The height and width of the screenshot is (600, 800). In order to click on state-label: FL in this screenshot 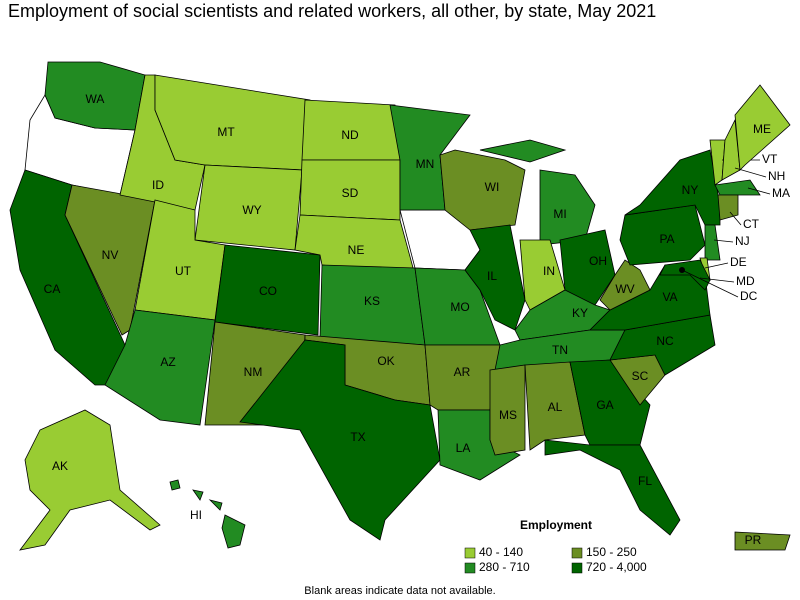, I will do `click(645, 481)`.